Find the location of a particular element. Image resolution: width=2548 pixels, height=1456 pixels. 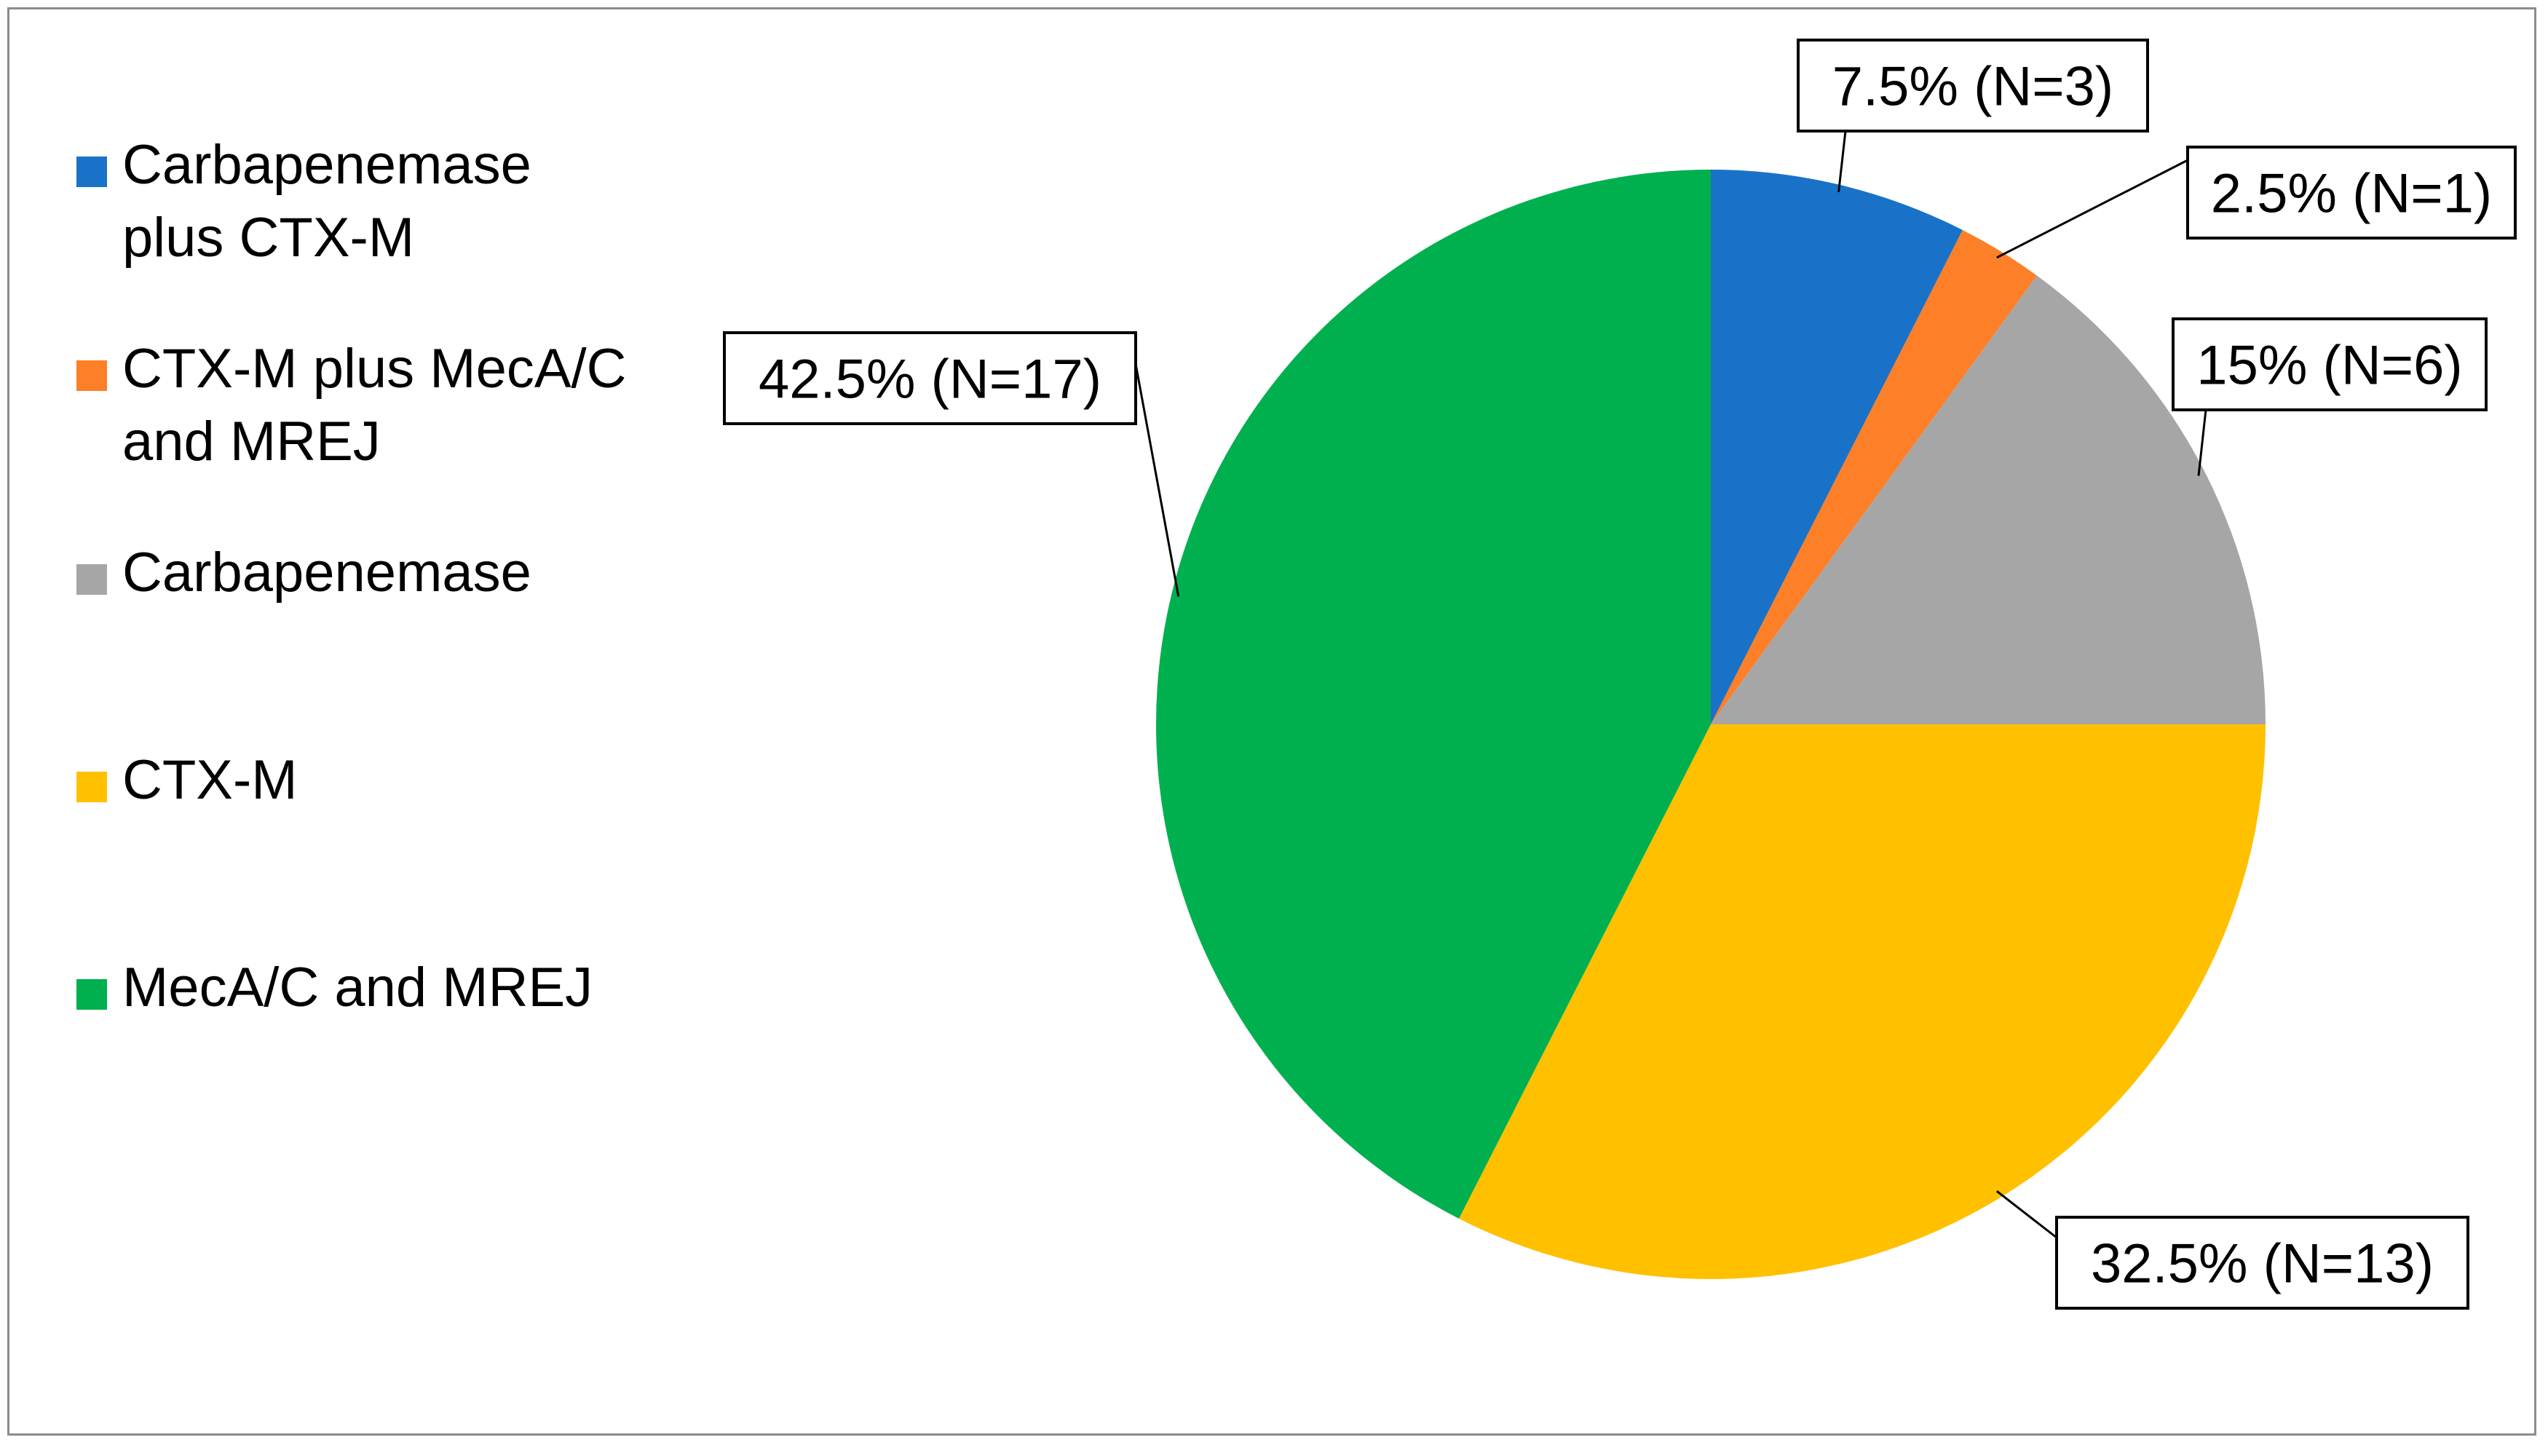

legend-label-3-line-1: Carbapenemase is located at coordinates (326, 573).